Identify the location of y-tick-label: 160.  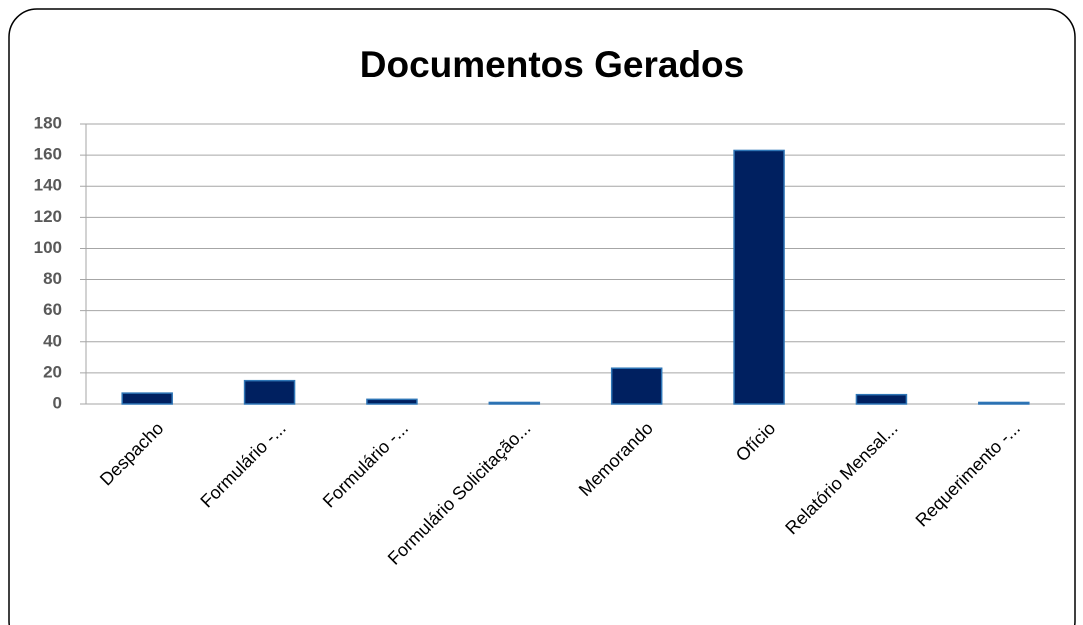
(48, 154).